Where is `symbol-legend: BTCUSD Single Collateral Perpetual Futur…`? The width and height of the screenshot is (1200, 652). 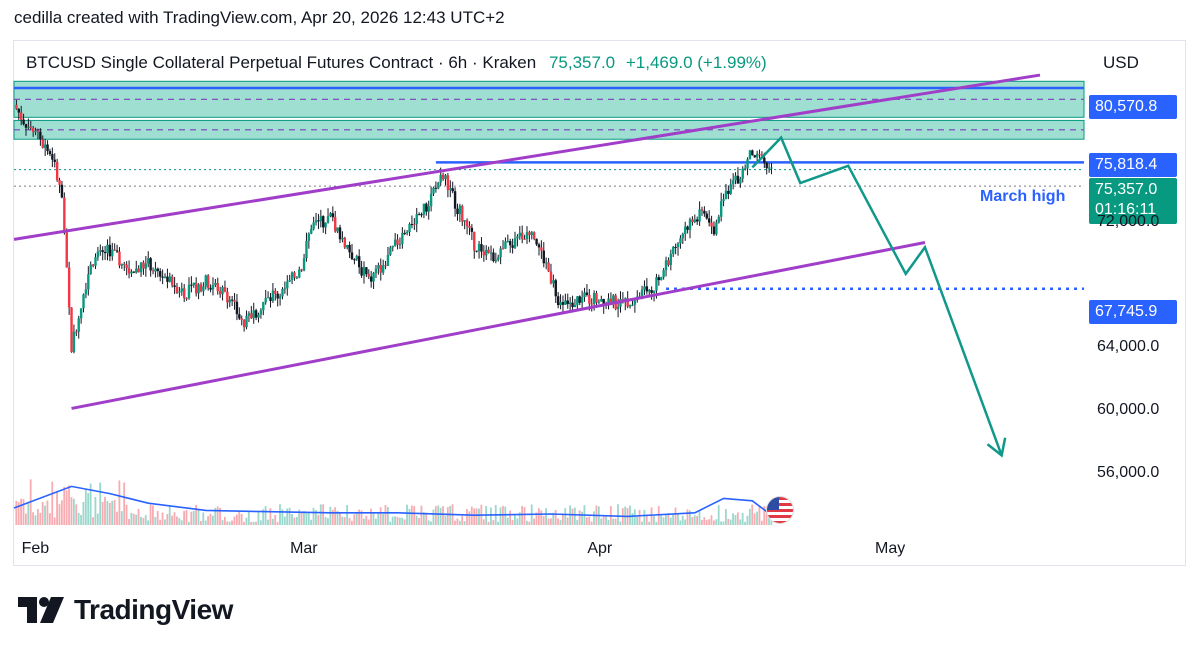 symbol-legend: BTCUSD Single Collateral Perpetual Futur… is located at coordinates (396, 63).